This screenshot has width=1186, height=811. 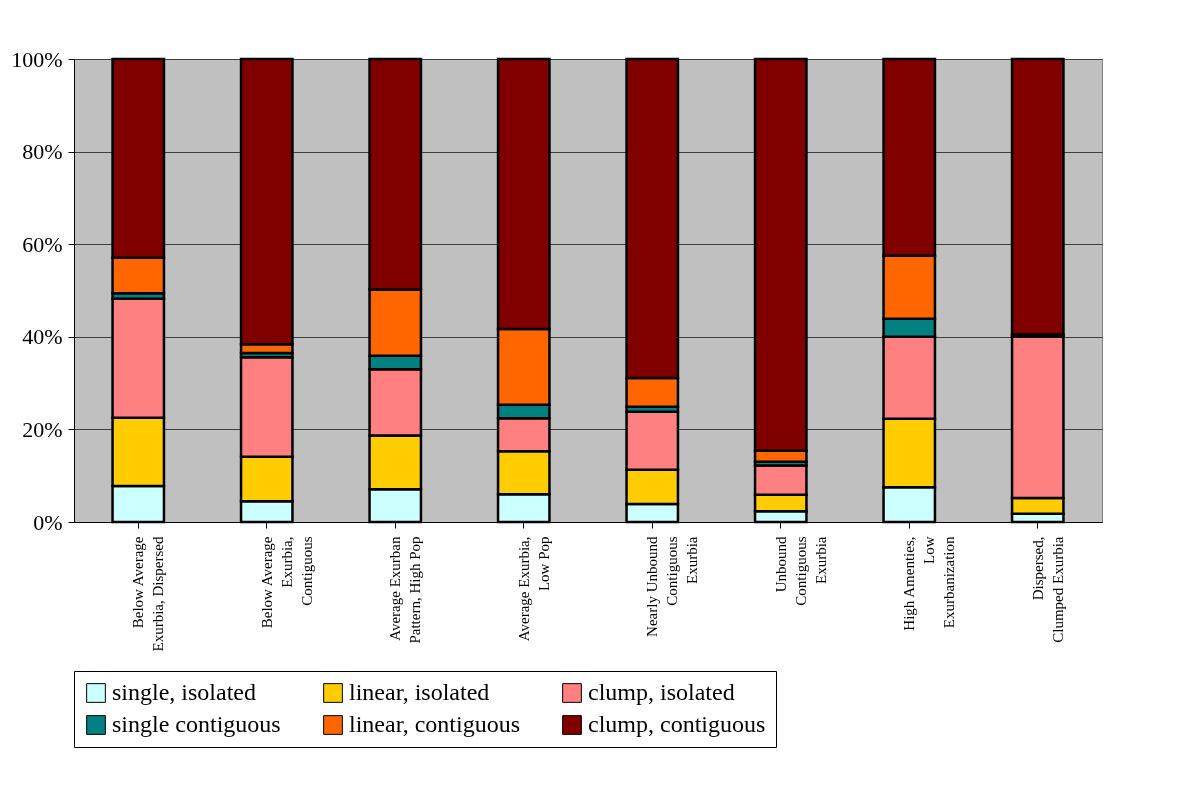 What do you see at coordinates (42, 337) in the screenshot?
I see `y-tick-label: 40%` at bounding box center [42, 337].